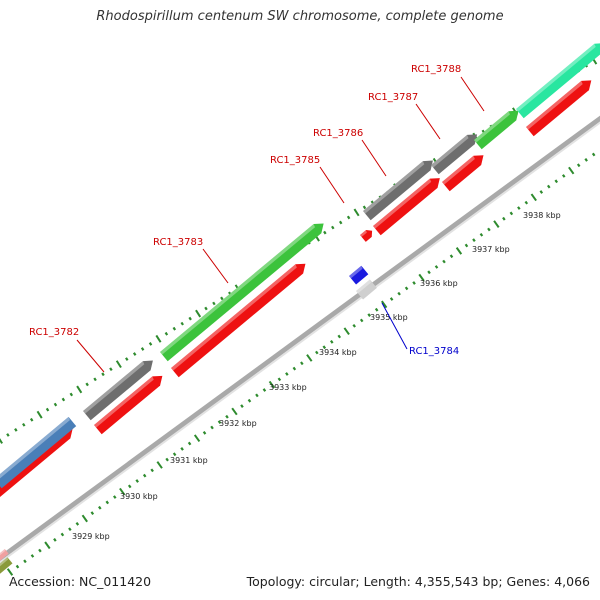 Image resolution: width=600 pixels, height=600 pixels. Describe the element at coordinates (458, 170) in the screenshot. I see `gene-red-3787-highlight` at that location.